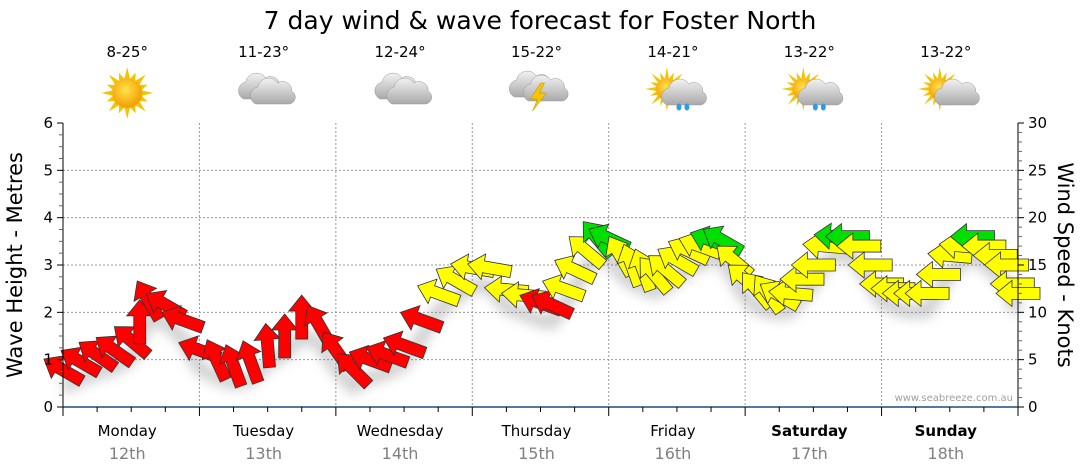  Describe the element at coordinates (400, 52) in the screenshot. I see `day-temperature: 12-24°` at that location.